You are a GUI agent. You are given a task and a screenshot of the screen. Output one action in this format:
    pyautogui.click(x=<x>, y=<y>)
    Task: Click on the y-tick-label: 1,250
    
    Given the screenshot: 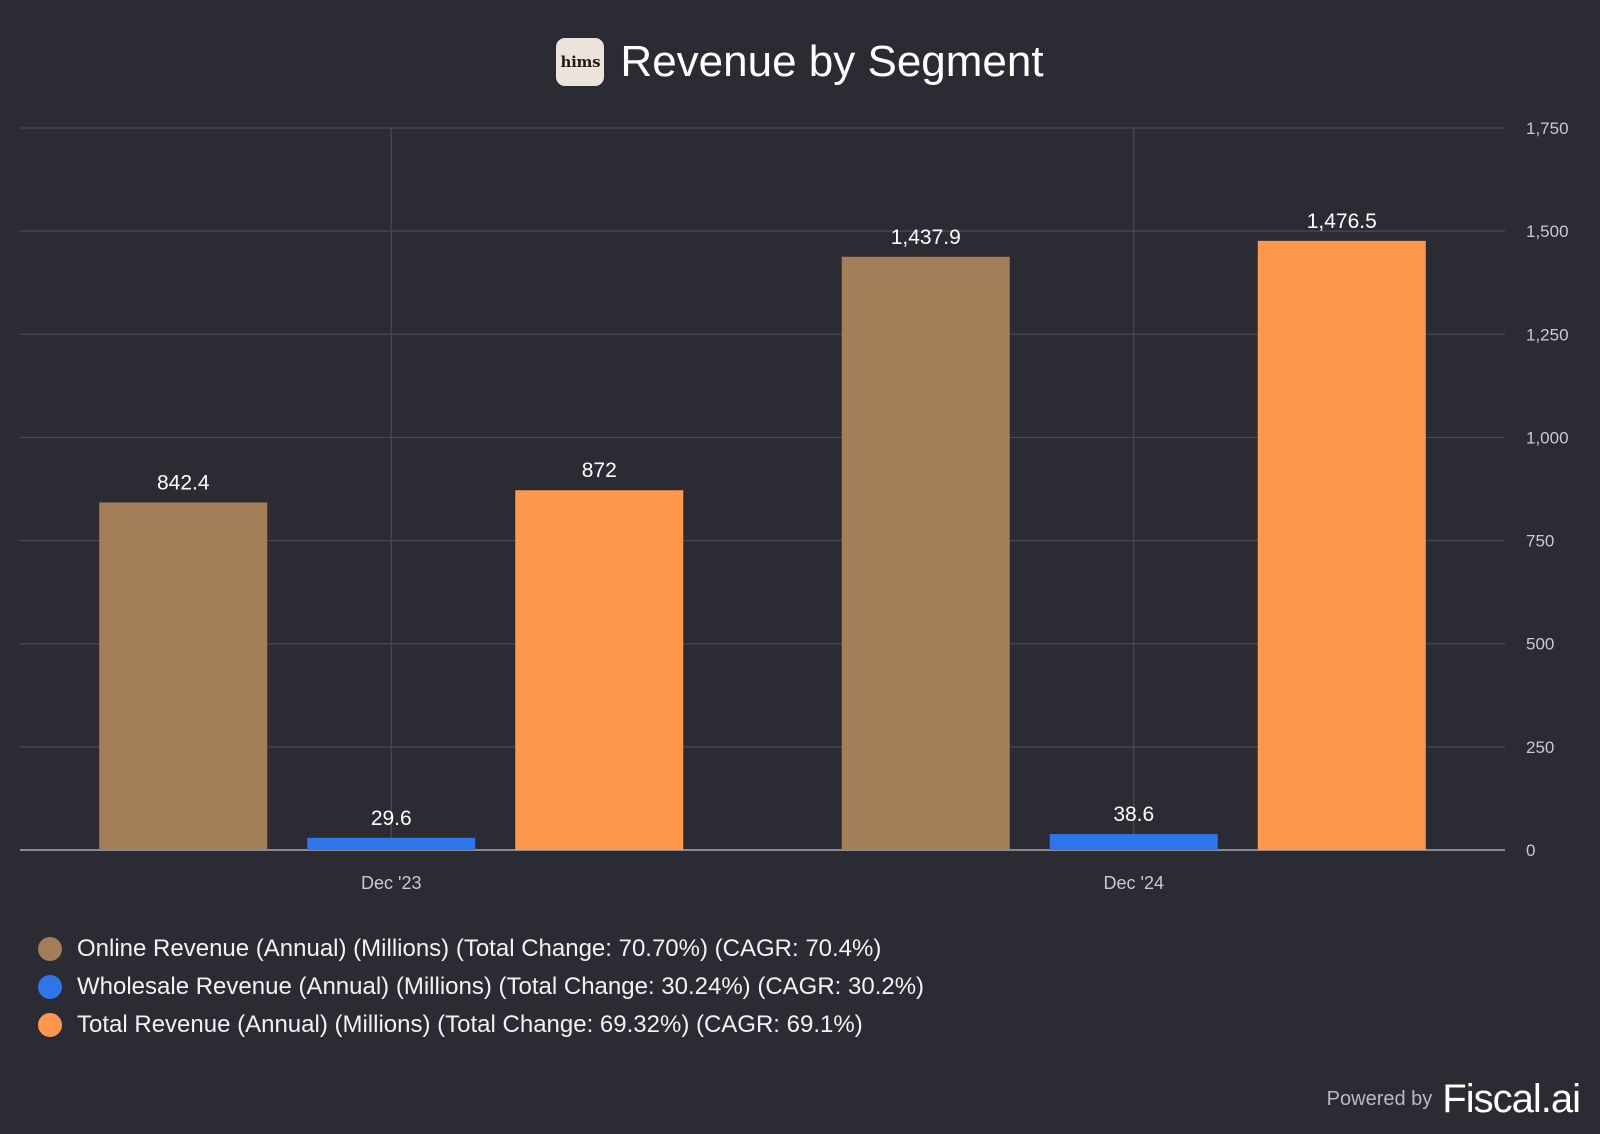 What is the action you would take?
    pyautogui.click(x=1547, y=334)
    